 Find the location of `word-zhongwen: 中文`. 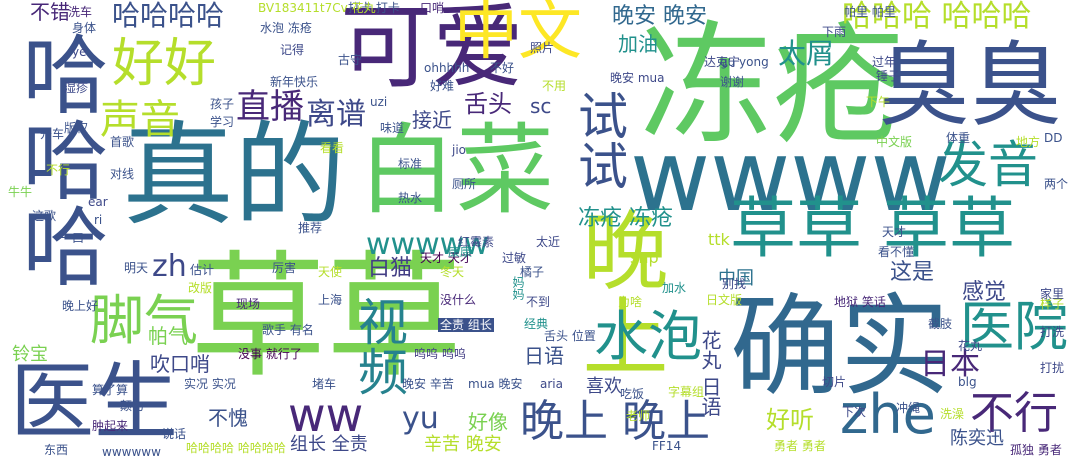

word-zhongwen: 中文 is located at coordinates (518, 34).